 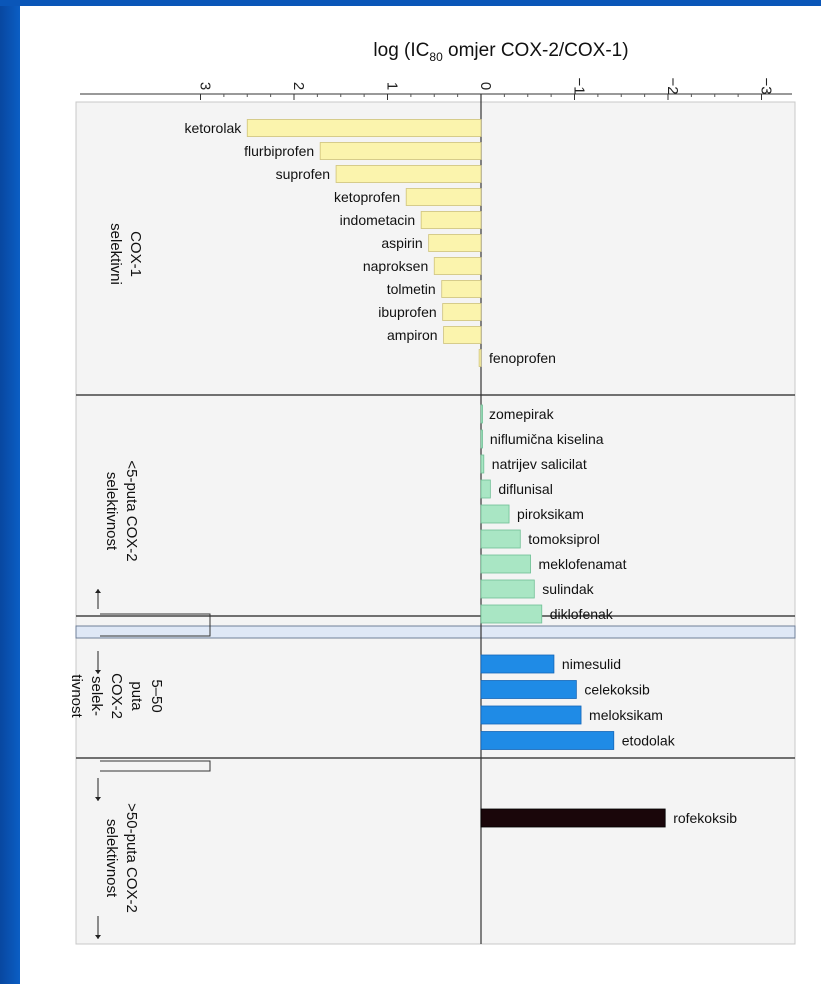 What do you see at coordinates (131, 858) in the screenshot?
I see `group-label-line: >50-puta COX-2` at bounding box center [131, 858].